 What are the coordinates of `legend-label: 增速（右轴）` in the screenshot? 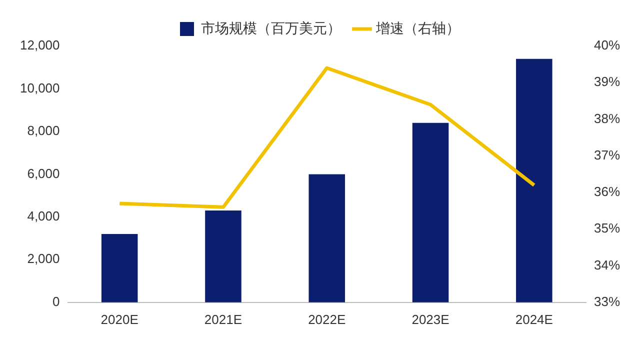 It's located at (417, 28).